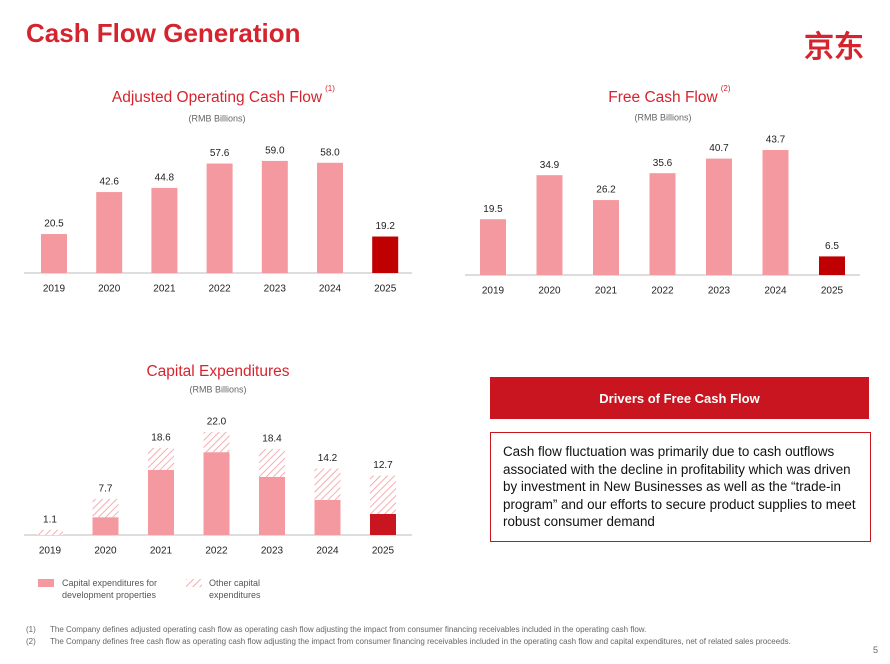 The height and width of the screenshot is (664, 890). What do you see at coordinates (50, 519) in the screenshot?
I see `total-label: 1.1` at bounding box center [50, 519].